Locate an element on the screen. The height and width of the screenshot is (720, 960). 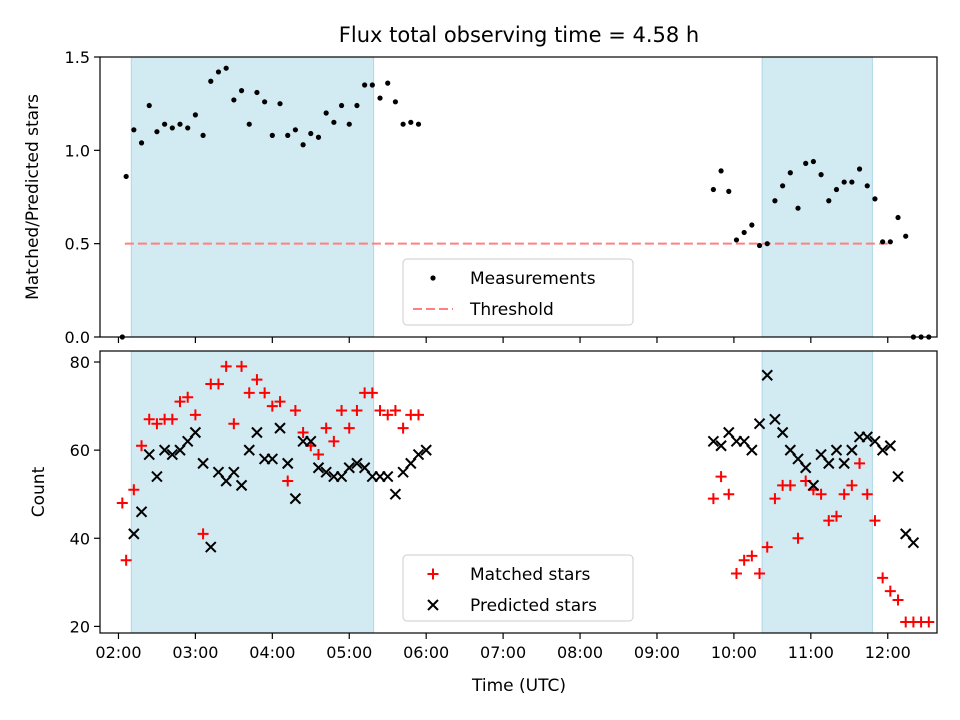
legend-label: Measurements is located at coordinates (533, 279).